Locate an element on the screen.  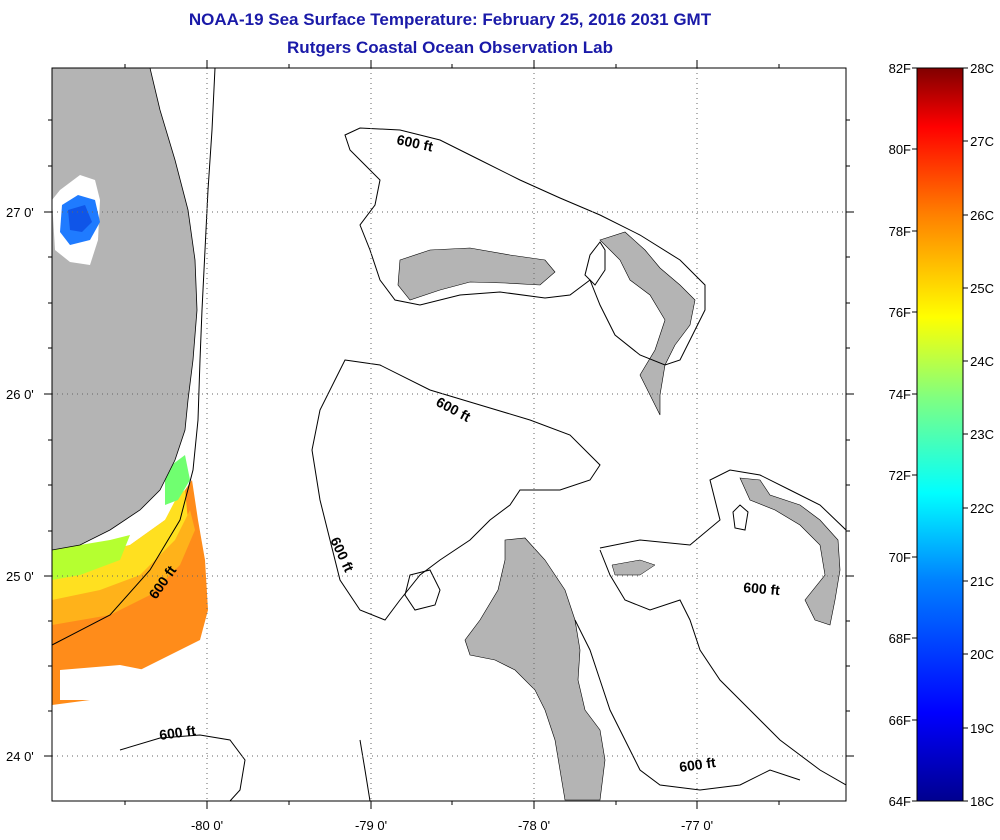
eleuthera-land is located at coordinates (790, 551).